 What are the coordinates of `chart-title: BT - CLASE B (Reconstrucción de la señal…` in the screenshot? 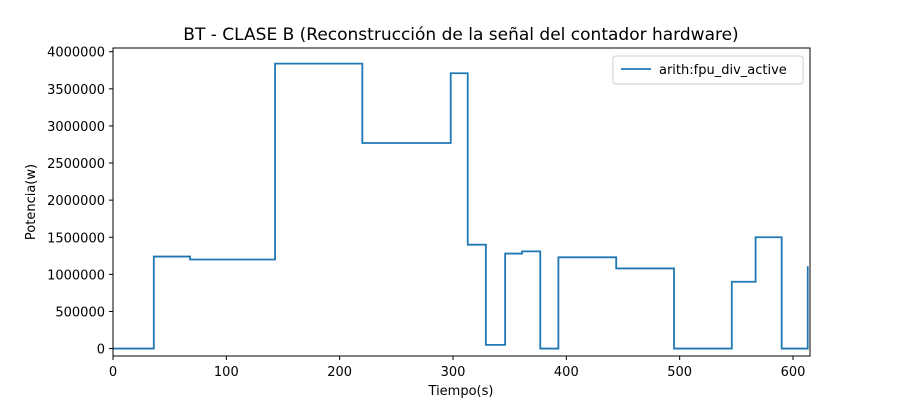 It's located at (460, 35).